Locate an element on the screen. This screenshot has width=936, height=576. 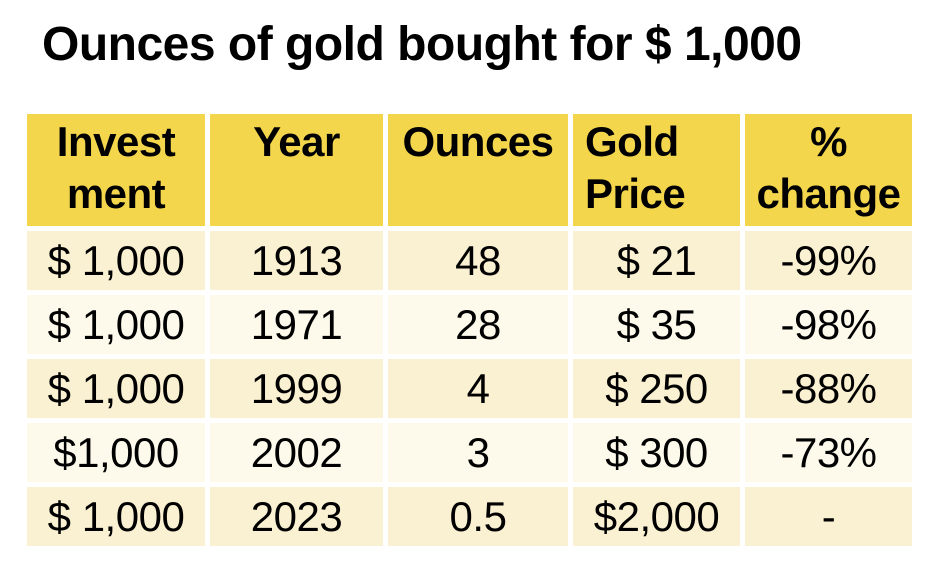
table-cell-gold-price: $ 21 is located at coordinates (656, 260).